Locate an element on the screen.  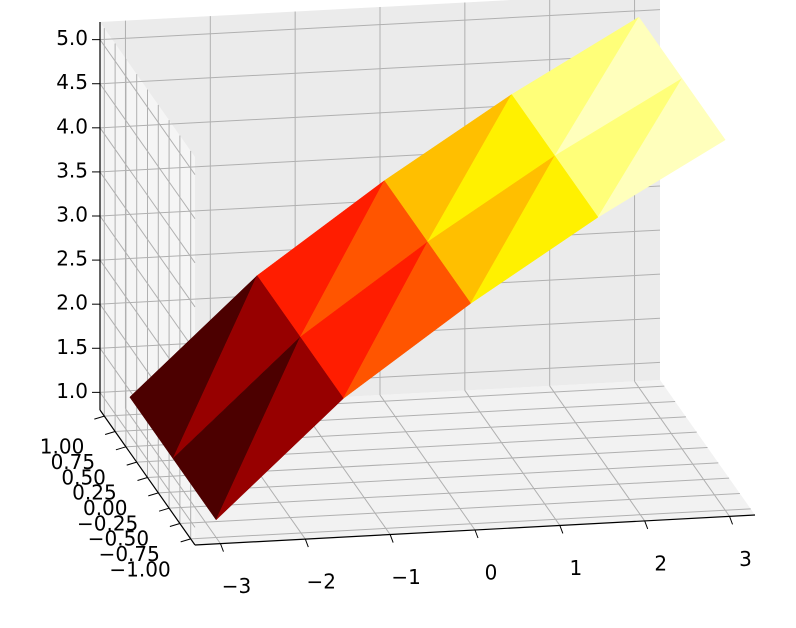
x-tick-label: 1 is located at coordinates (575, 568).